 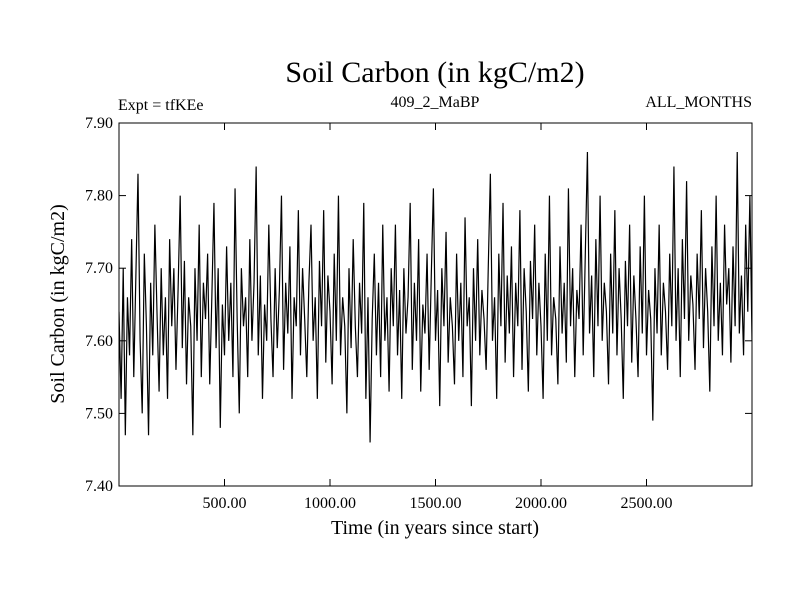 What do you see at coordinates (541, 503) in the screenshot?
I see `x-tick-label: 2000.00` at bounding box center [541, 503].